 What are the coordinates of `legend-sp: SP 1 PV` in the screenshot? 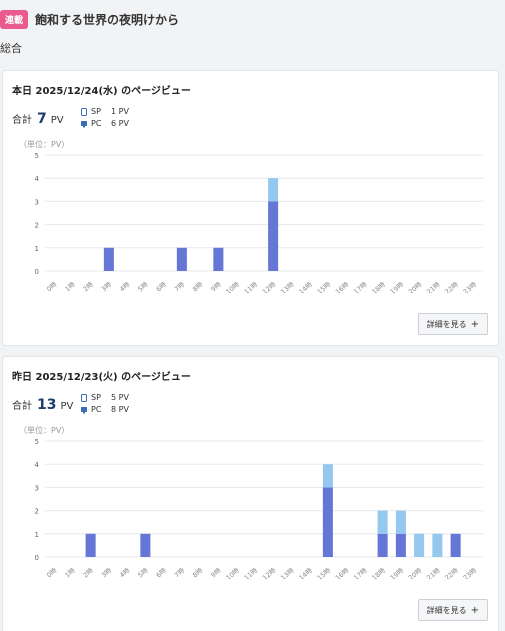 It's located at (105, 112).